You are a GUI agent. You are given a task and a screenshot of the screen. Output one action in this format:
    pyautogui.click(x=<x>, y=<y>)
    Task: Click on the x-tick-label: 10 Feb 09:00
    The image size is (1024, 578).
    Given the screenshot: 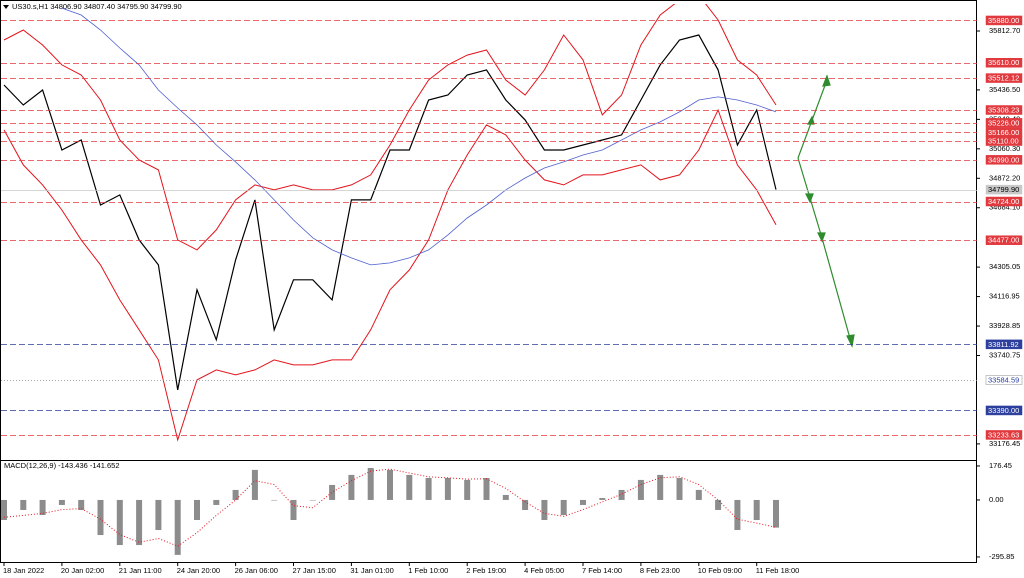 What is the action you would take?
    pyautogui.click(x=720, y=570)
    